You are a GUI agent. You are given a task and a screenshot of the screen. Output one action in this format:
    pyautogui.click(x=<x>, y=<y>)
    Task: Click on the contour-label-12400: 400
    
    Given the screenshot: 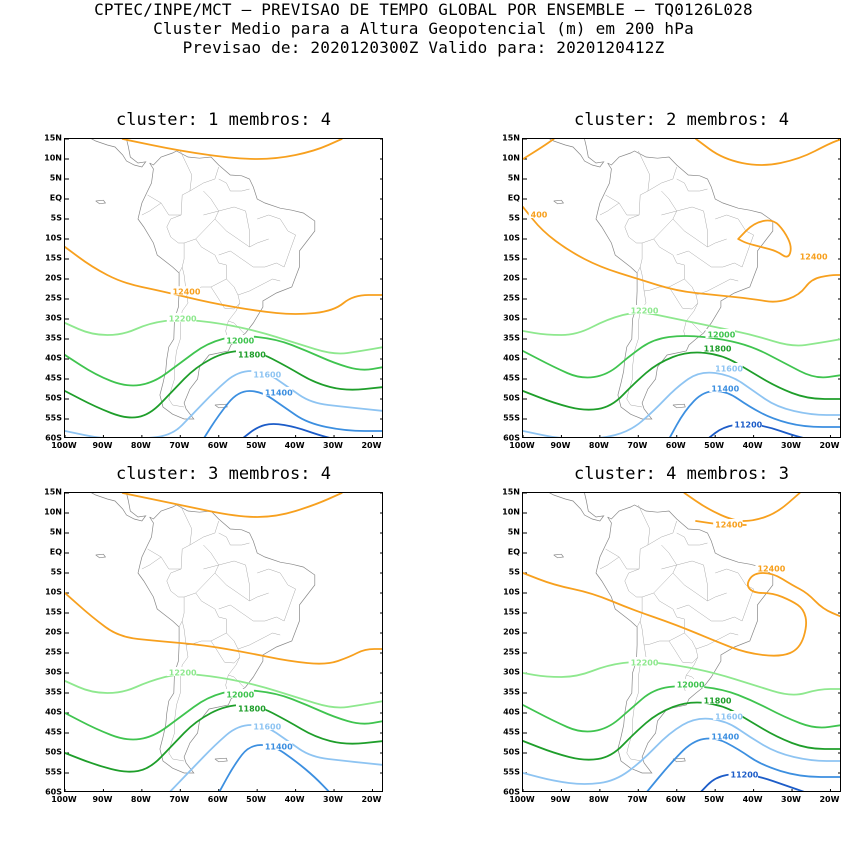 What is the action you would take?
    pyautogui.click(x=539, y=215)
    